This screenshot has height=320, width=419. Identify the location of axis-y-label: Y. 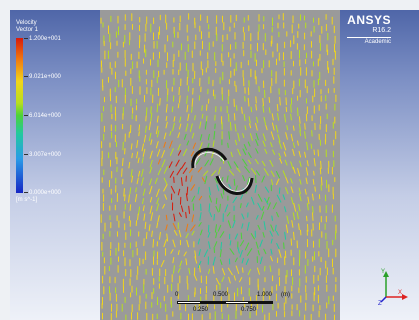
(383, 272).